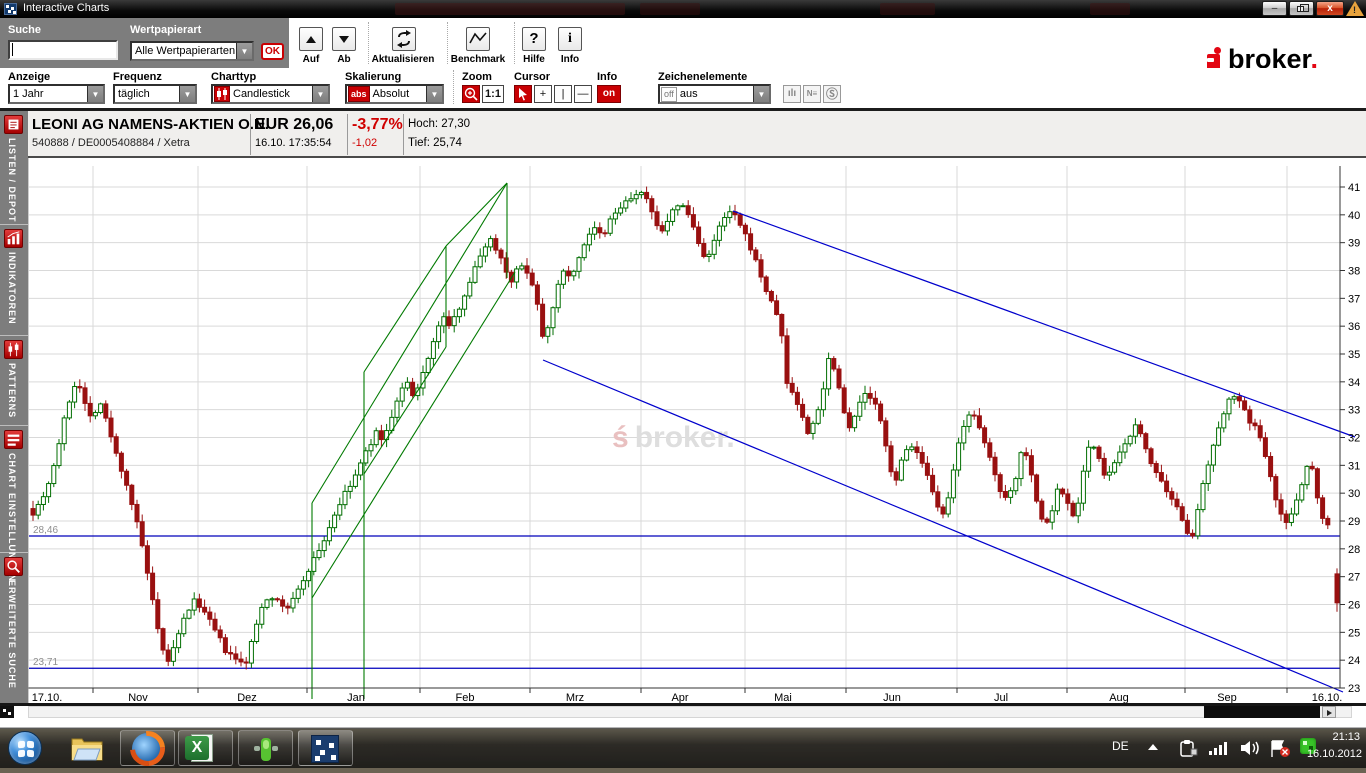  Describe the element at coordinates (311, 59) in the screenshot. I see `up-button-label: Auf` at that location.